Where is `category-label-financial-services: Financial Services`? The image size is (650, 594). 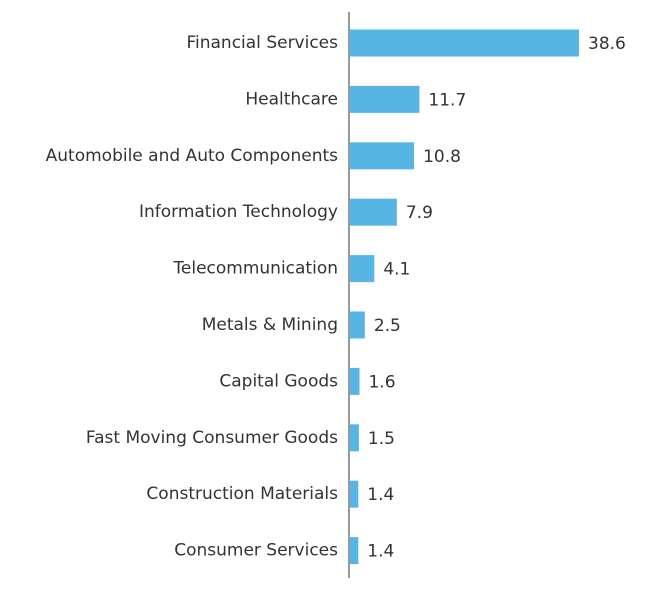
category-label-financial-services: Financial Services is located at coordinates (262, 43).